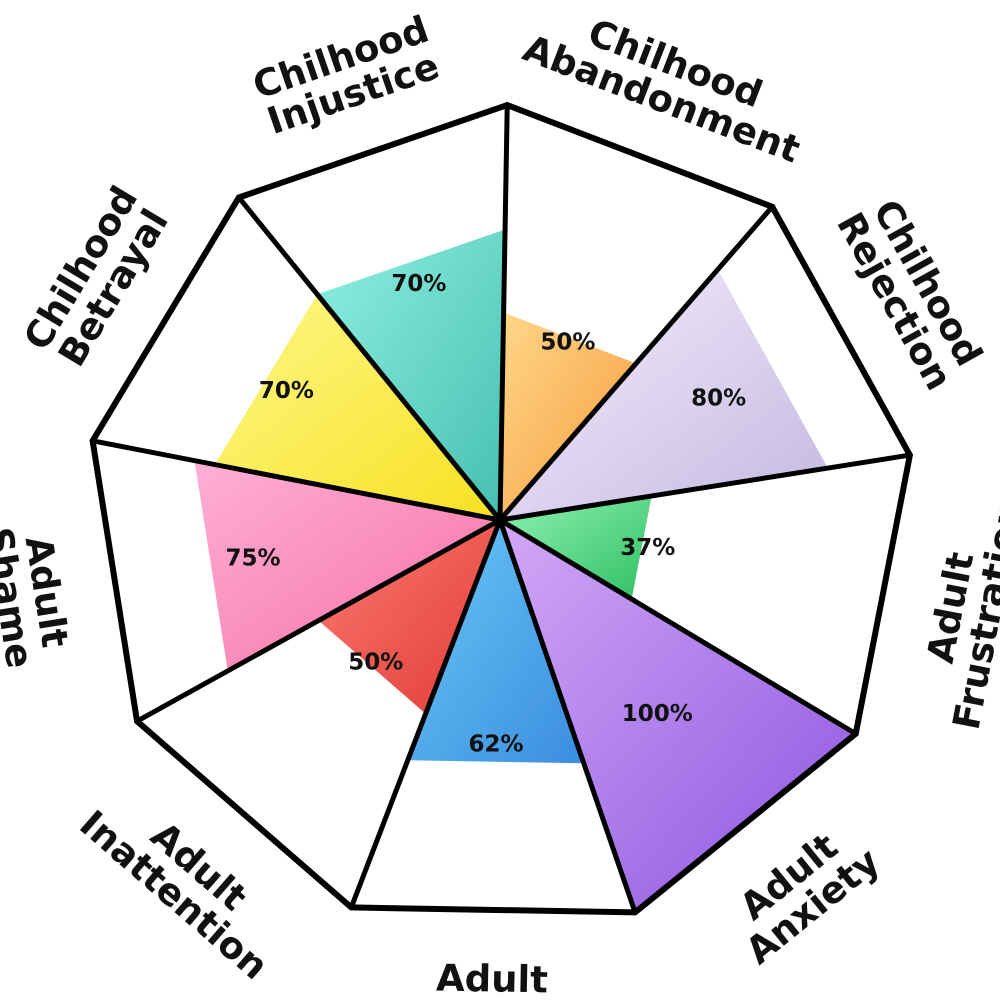 Image resolution: width=1000 pixels, height=1000 pixels. What do you see at coordinates (491, 997) in the screenshot?
I see `category-label-line2: Stress` at bounding box center [491, 997].